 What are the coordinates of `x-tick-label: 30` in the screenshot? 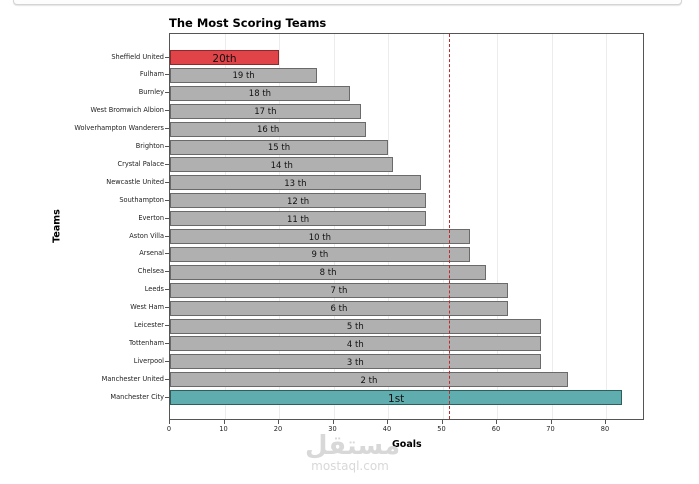 It's located at (332, 429).